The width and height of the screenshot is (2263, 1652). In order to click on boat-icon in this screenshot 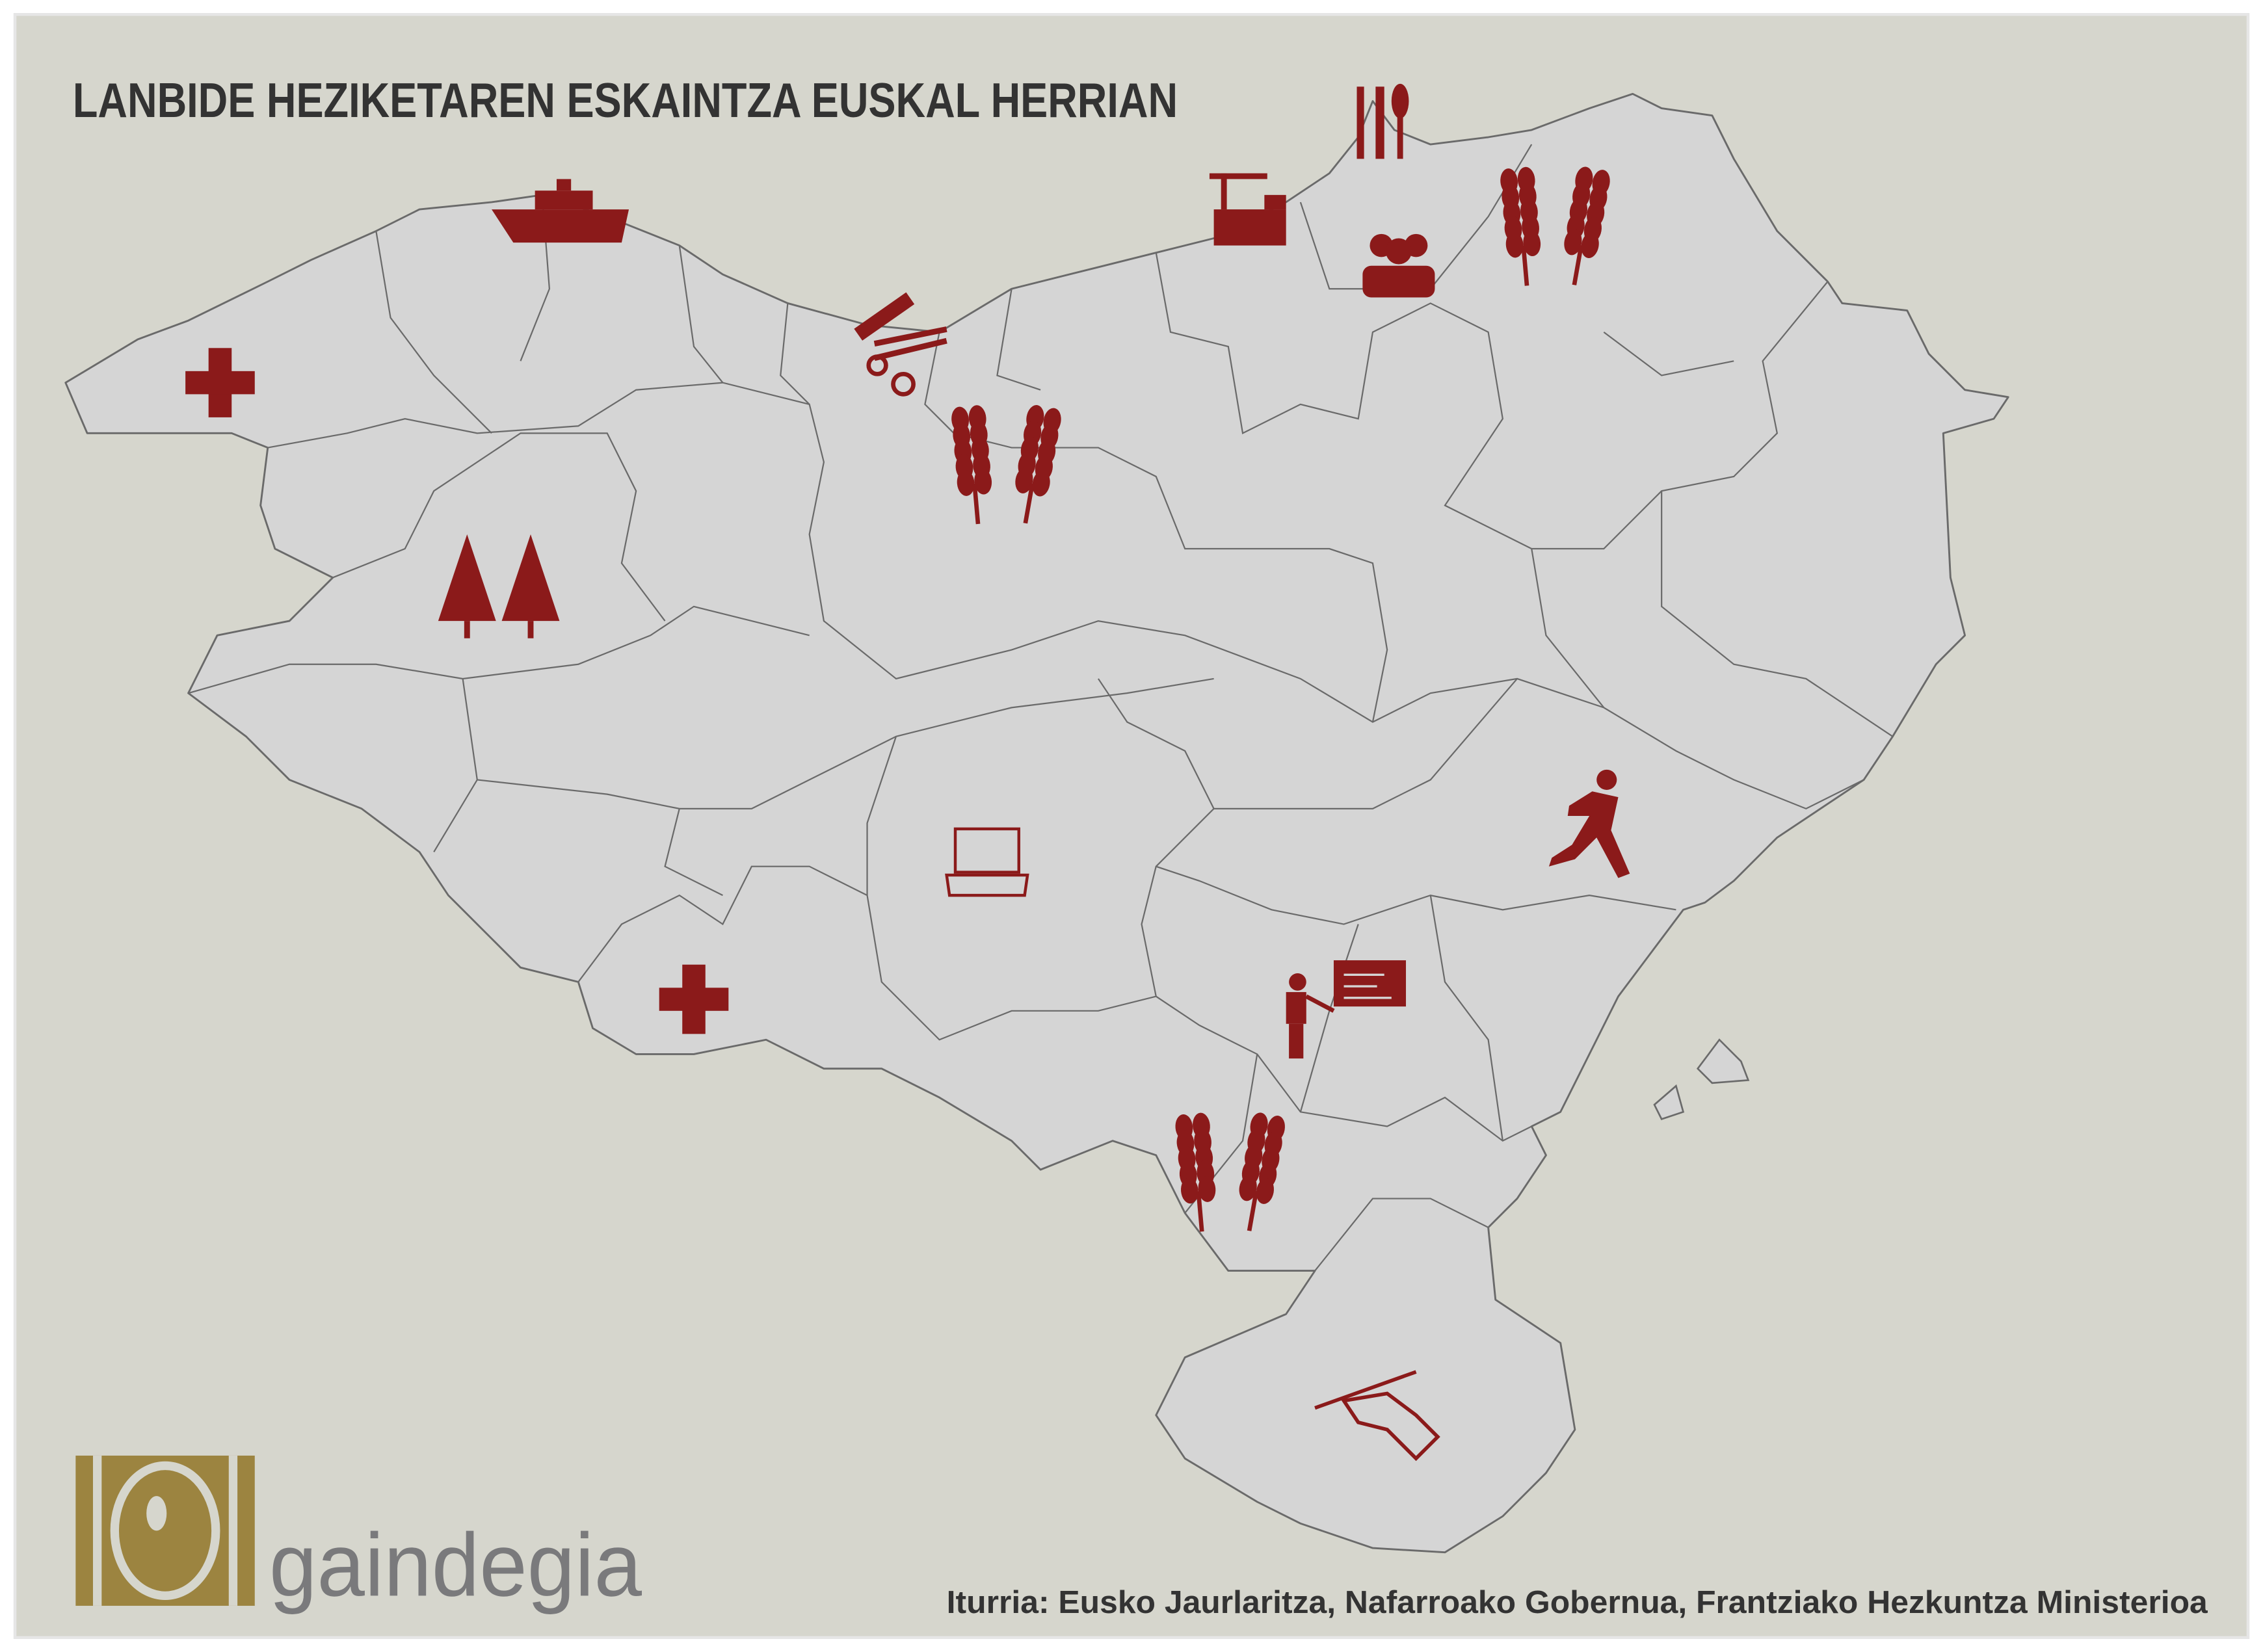, I will do `click(560, 211)`.